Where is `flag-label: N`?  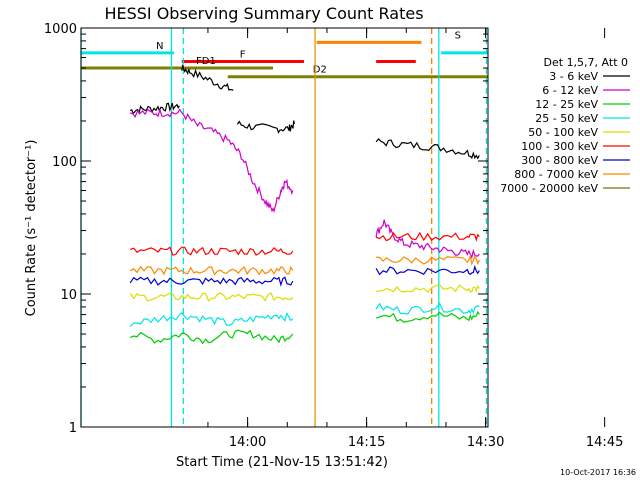 flag-label: N is located at coordinates (159, 46).